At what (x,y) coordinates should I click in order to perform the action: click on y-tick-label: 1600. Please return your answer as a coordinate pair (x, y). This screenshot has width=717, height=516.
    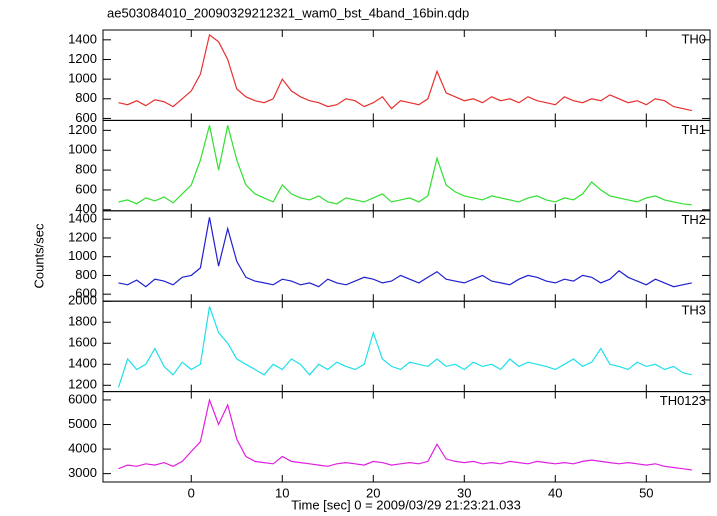
    Looking at the image, I should click on (82, 342).